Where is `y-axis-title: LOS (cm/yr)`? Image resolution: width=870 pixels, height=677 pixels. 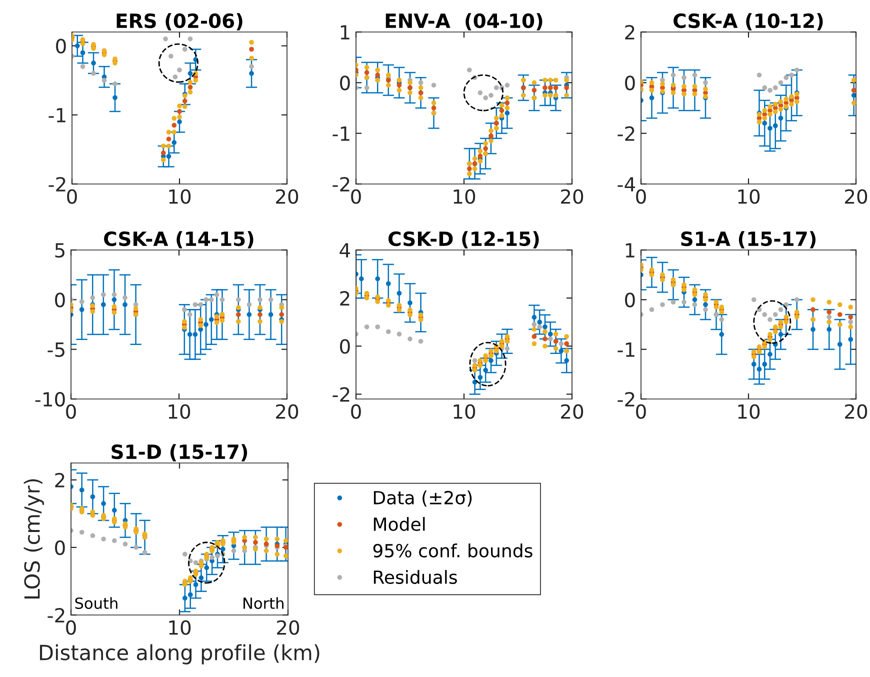
y-axis-title: LOS (cm/yr) is located at coordinates (34, 538).